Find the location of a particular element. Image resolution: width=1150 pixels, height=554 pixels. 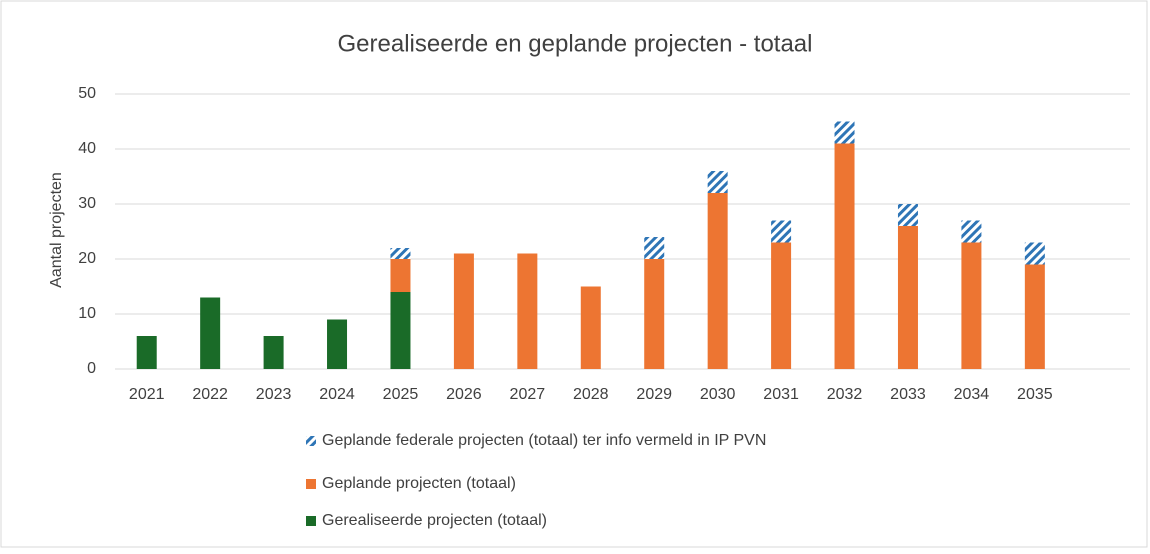

x-tick-label: 2033 is located at coordinates (908, 394).